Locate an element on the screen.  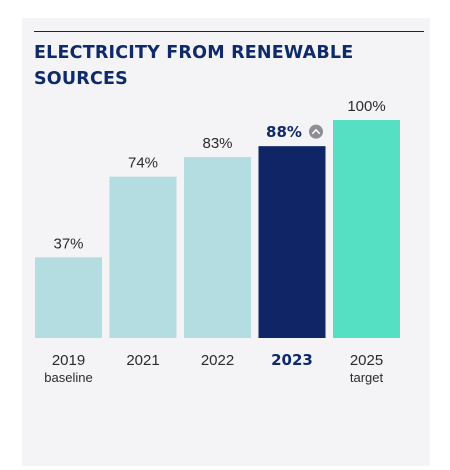
value-label-2025: 100% is located at coordinates (366, 106).